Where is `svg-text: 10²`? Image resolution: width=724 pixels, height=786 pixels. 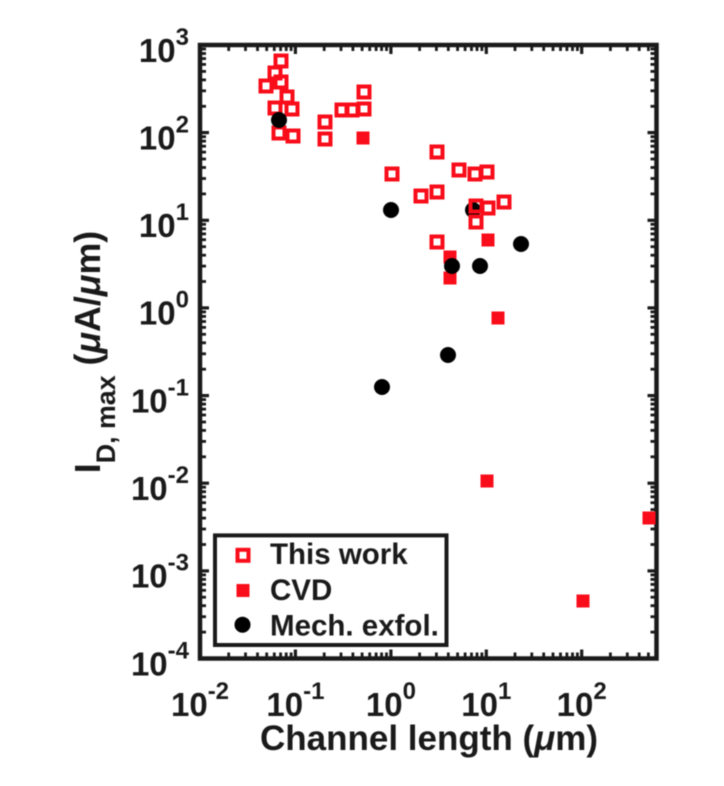
svg-text: 10² is located at coordinates (582, 700).